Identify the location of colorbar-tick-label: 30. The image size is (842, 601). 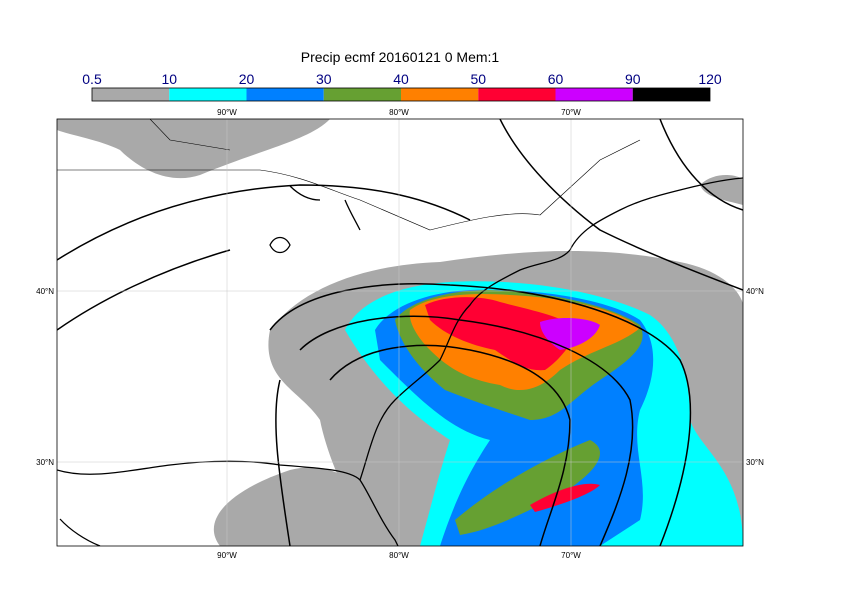
(324, 79).